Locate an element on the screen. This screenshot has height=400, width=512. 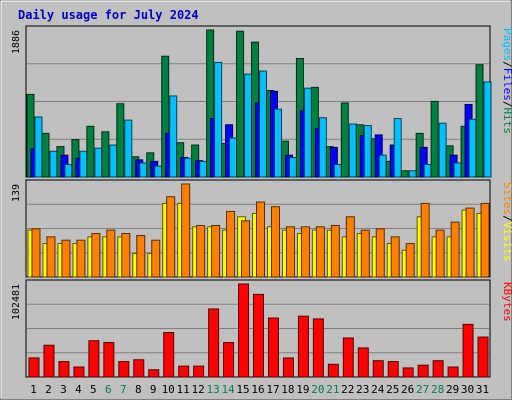
x-tick-label-day-11: 11 is located at coordinates (183, 389).